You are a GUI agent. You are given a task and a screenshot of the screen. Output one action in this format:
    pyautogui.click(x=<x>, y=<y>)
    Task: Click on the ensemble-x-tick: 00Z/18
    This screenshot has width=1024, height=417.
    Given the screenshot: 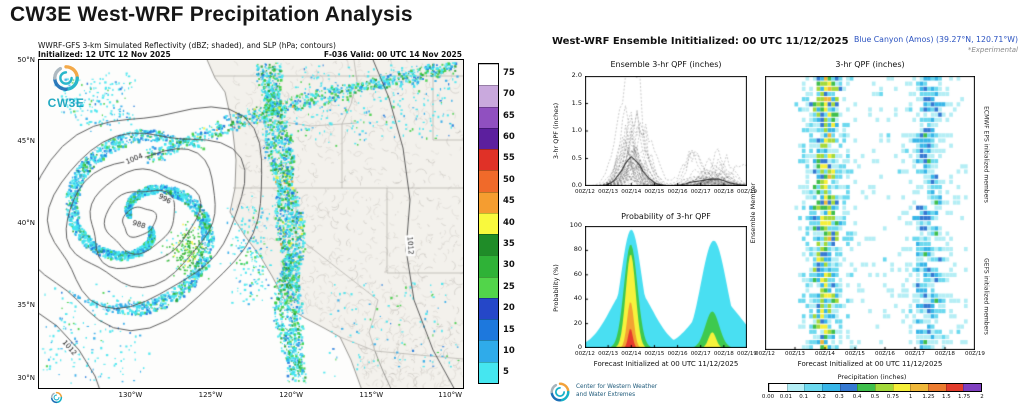 What is the action you would take?
    pyautogui.click(x=723, y=192)
    